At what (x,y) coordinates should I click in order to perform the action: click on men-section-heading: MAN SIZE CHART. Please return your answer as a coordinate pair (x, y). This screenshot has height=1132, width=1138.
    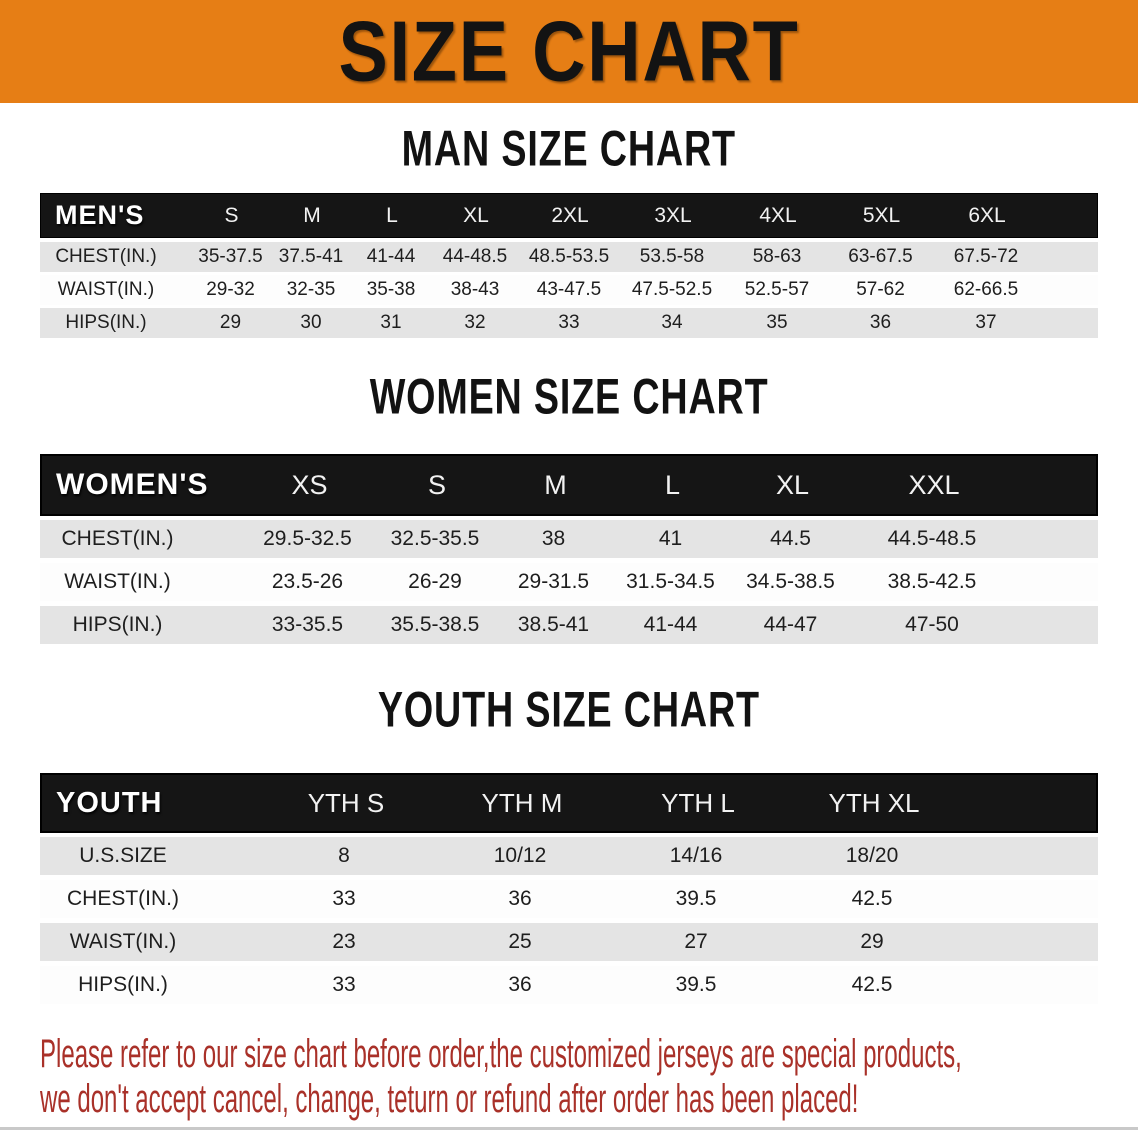
    Looking at the image, I should click on (569, 148).